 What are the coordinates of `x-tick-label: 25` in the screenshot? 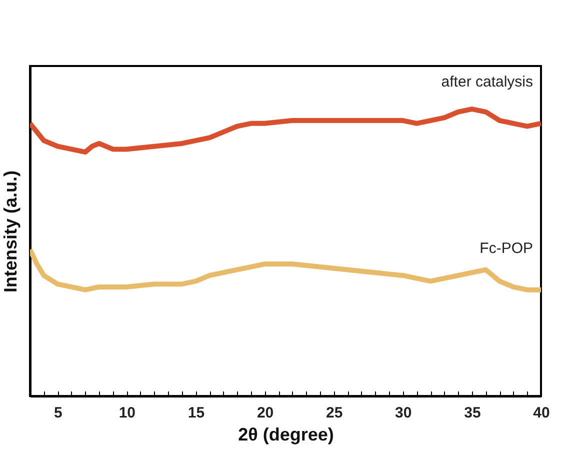 It's located at (334, 413).